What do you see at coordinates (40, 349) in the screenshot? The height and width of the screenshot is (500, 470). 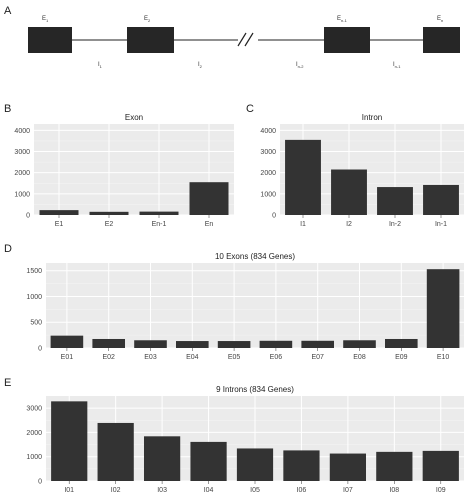 I see `chart-d-y-tick-label: 0` at bounding box center [40, 349].